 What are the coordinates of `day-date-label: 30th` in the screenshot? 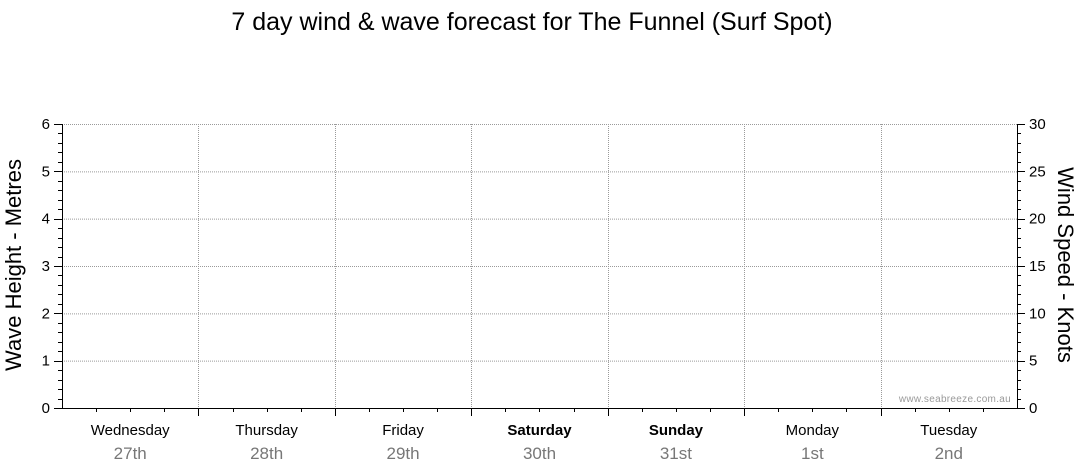 It's located at (539, 453).